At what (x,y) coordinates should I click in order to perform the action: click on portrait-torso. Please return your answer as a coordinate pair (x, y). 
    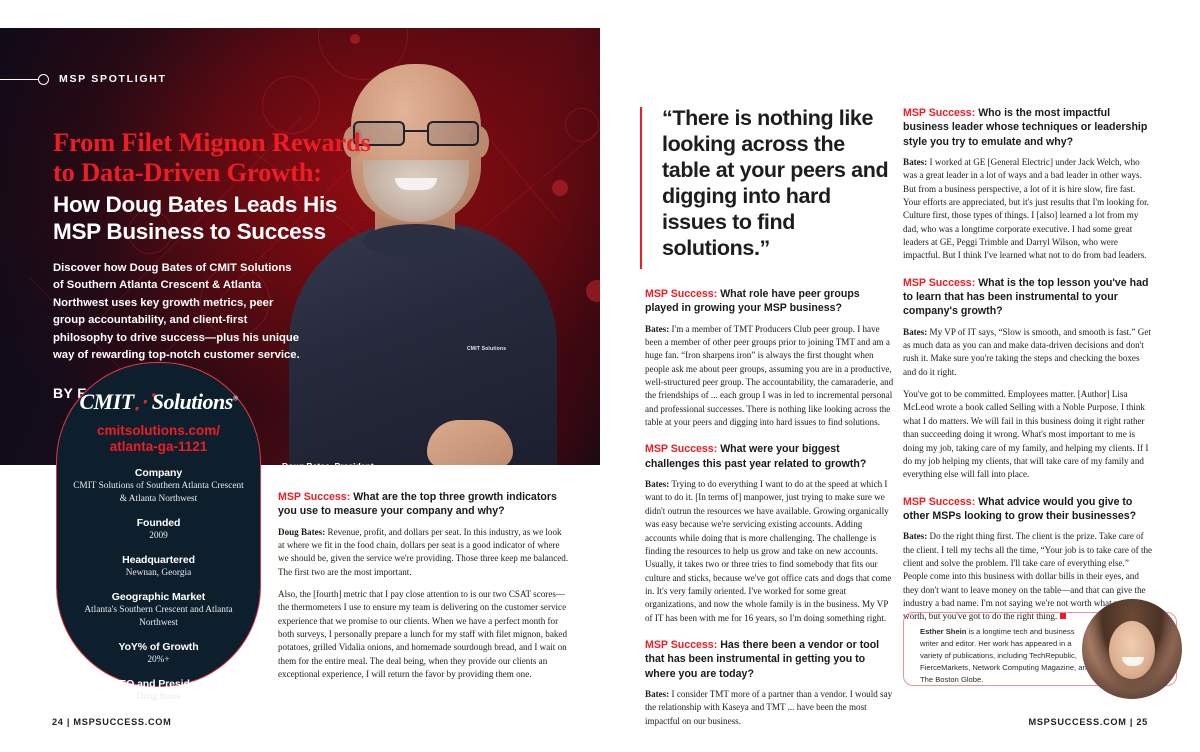
    Looking at the image, I should click on (423, 344).